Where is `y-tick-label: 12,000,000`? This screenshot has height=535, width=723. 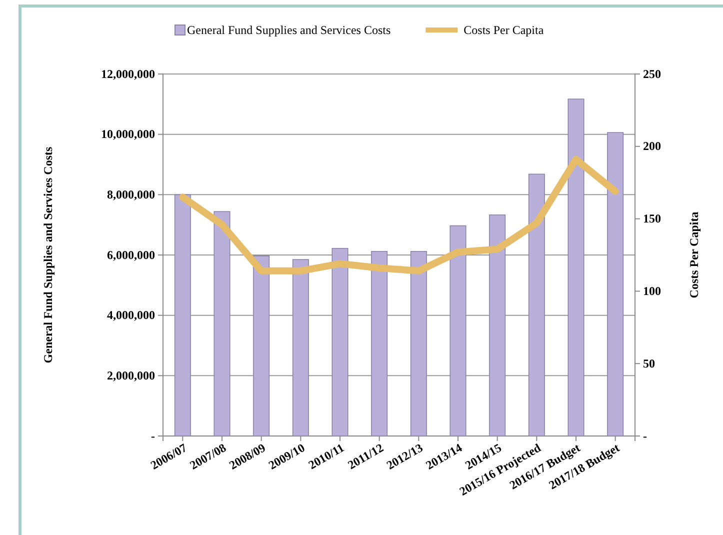 y-tick-label: 12,000,000 is located at coordinates (128, 73).